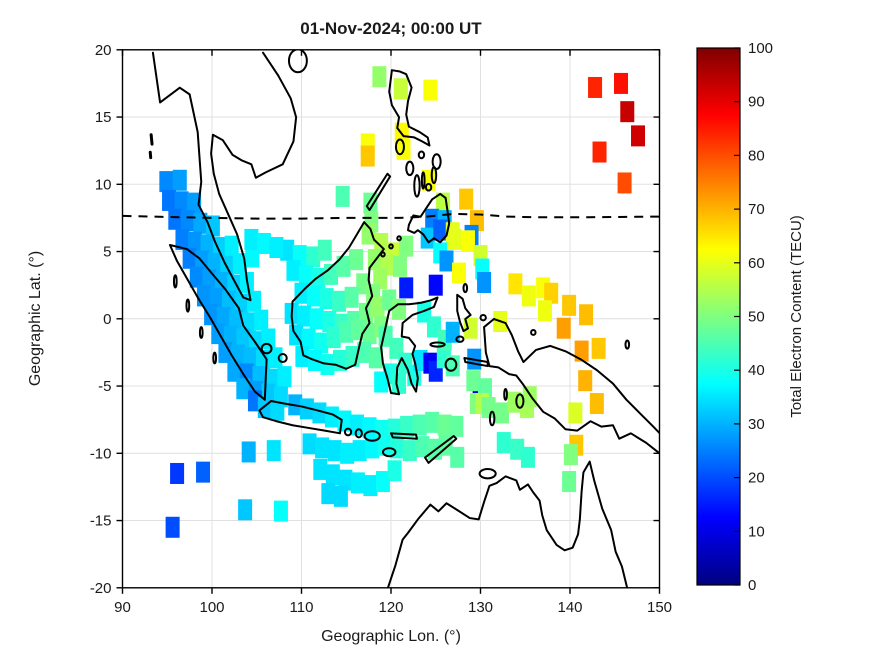  Describe the element at coordinates (409, 345) in the screenshot. I see `coast-sulawesi` at that location.